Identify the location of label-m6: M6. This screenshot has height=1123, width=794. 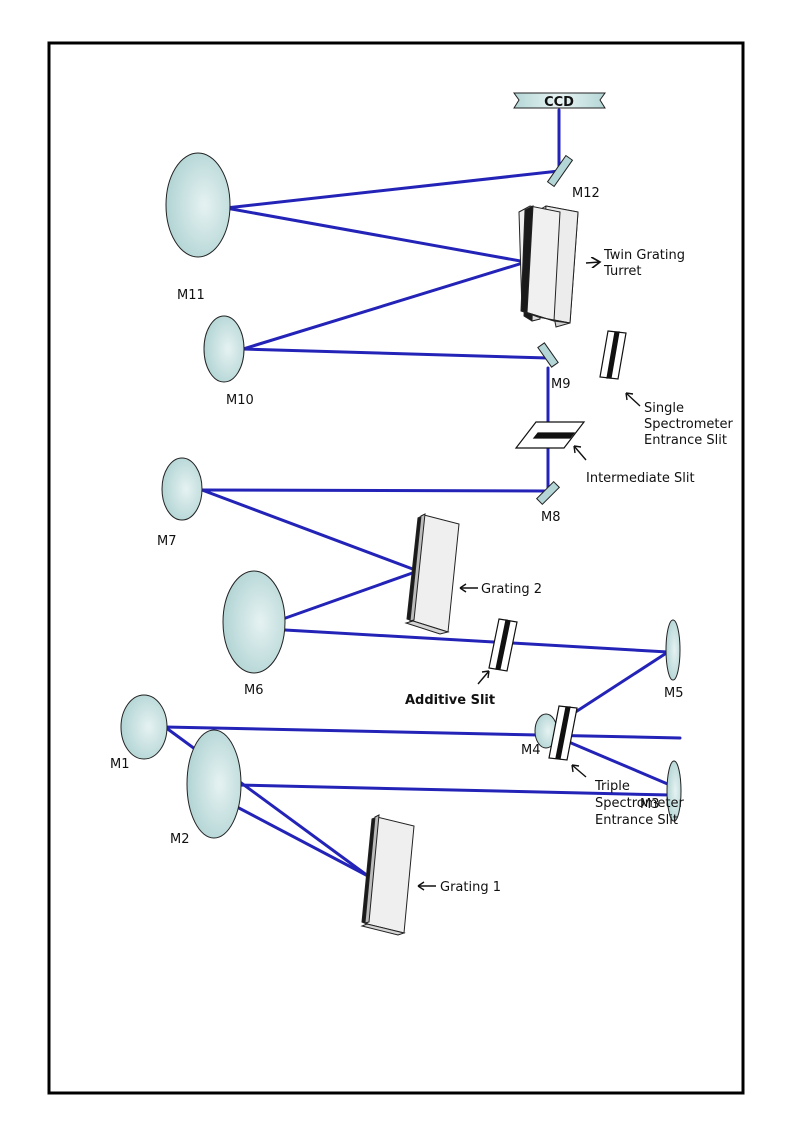
(254, 690).